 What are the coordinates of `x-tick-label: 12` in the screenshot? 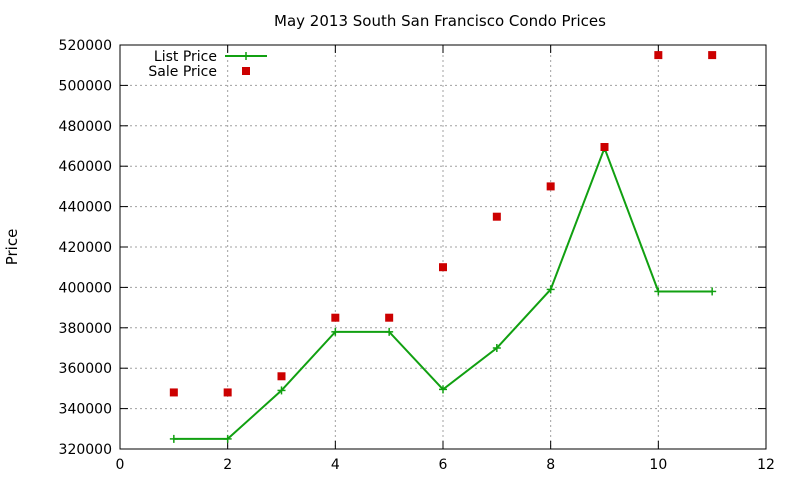 It's located at (766, 465).